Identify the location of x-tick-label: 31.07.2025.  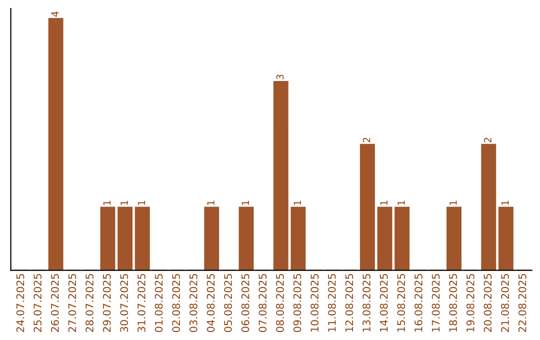
(142, 303).